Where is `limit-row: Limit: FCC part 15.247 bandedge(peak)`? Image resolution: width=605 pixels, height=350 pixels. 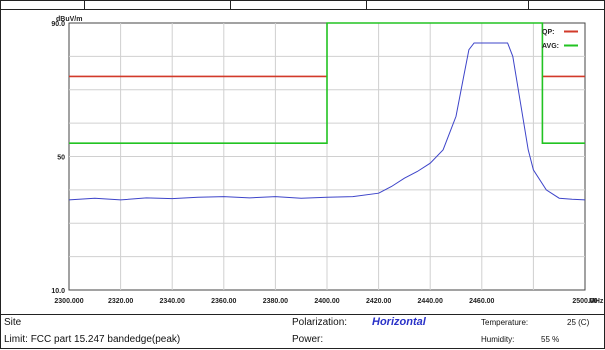 limit-row: Limit: FCC part 15.247 bandedge(peak) is located at coordinates (92, 339).